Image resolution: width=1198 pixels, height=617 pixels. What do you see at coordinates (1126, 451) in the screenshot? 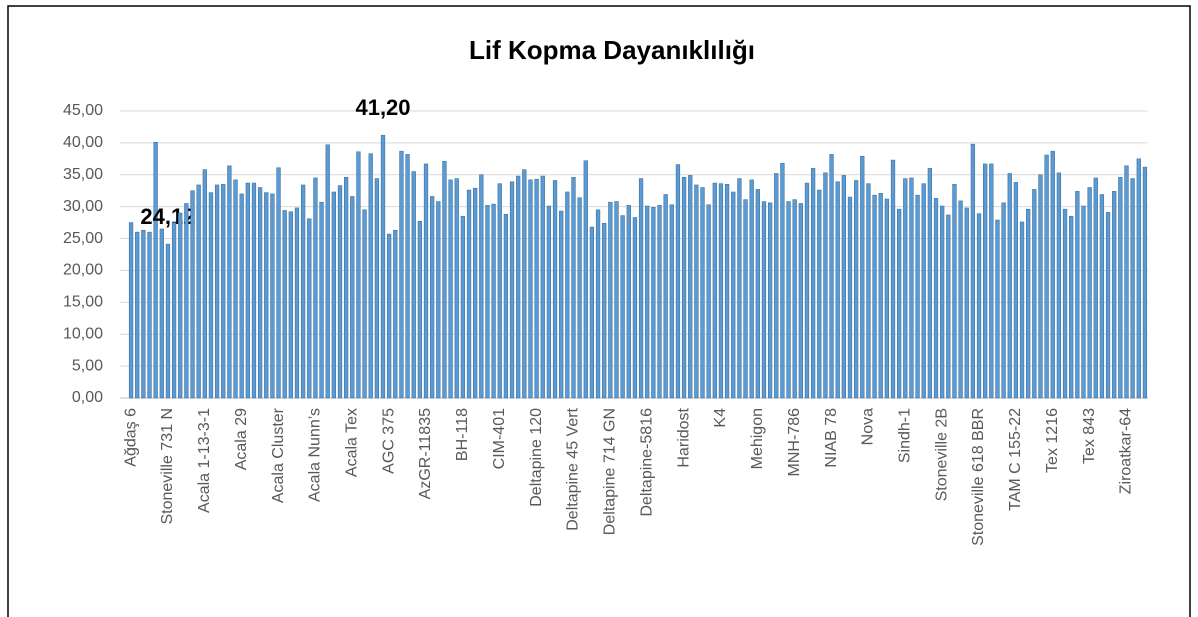
I see `x-tick-label: Ziroatkar-64` at bounding box center [1126, 451].